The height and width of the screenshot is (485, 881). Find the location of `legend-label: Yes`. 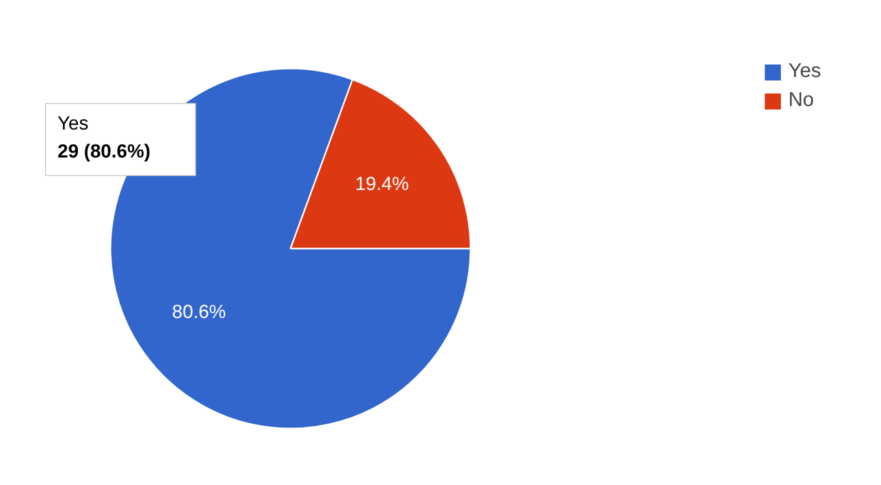

legend-label: Yes is located at coordinates (804, 71).